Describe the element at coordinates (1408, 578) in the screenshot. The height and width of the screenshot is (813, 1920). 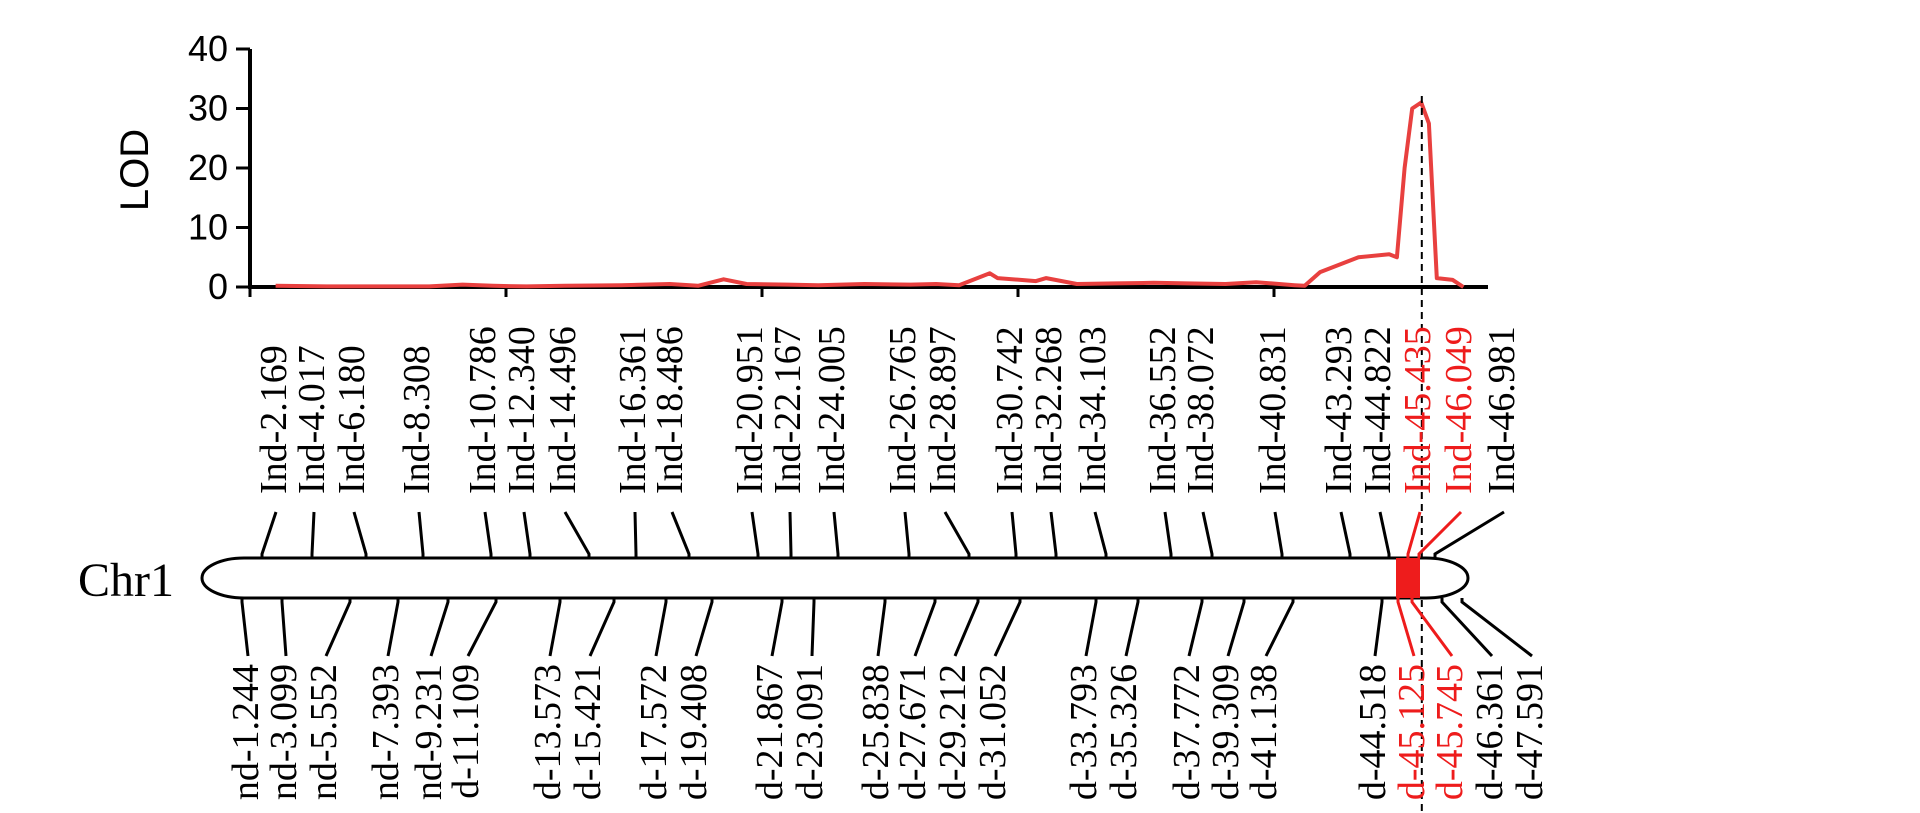
I see `qtl-interval-highlight` at that location.